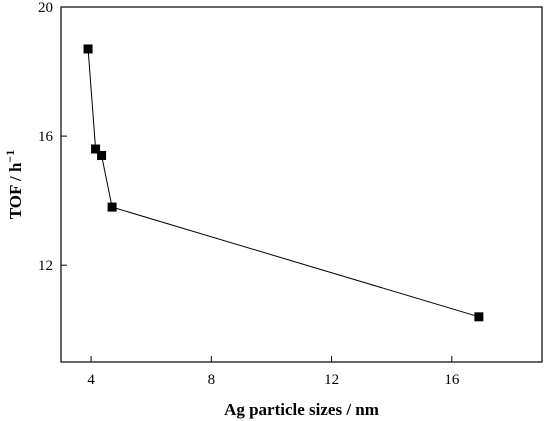  What do you see at coordinates (45, 266) in the screenshot?
I see `y-tick-label: 12` at bounding box center [45, 266].